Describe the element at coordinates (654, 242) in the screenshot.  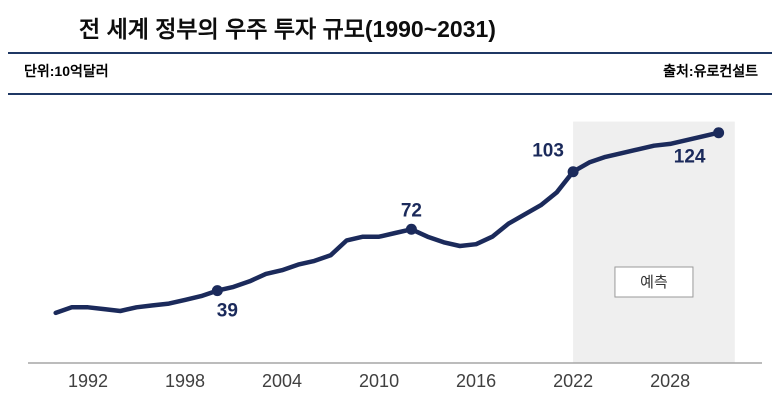
I see `forecast-region` at that location.